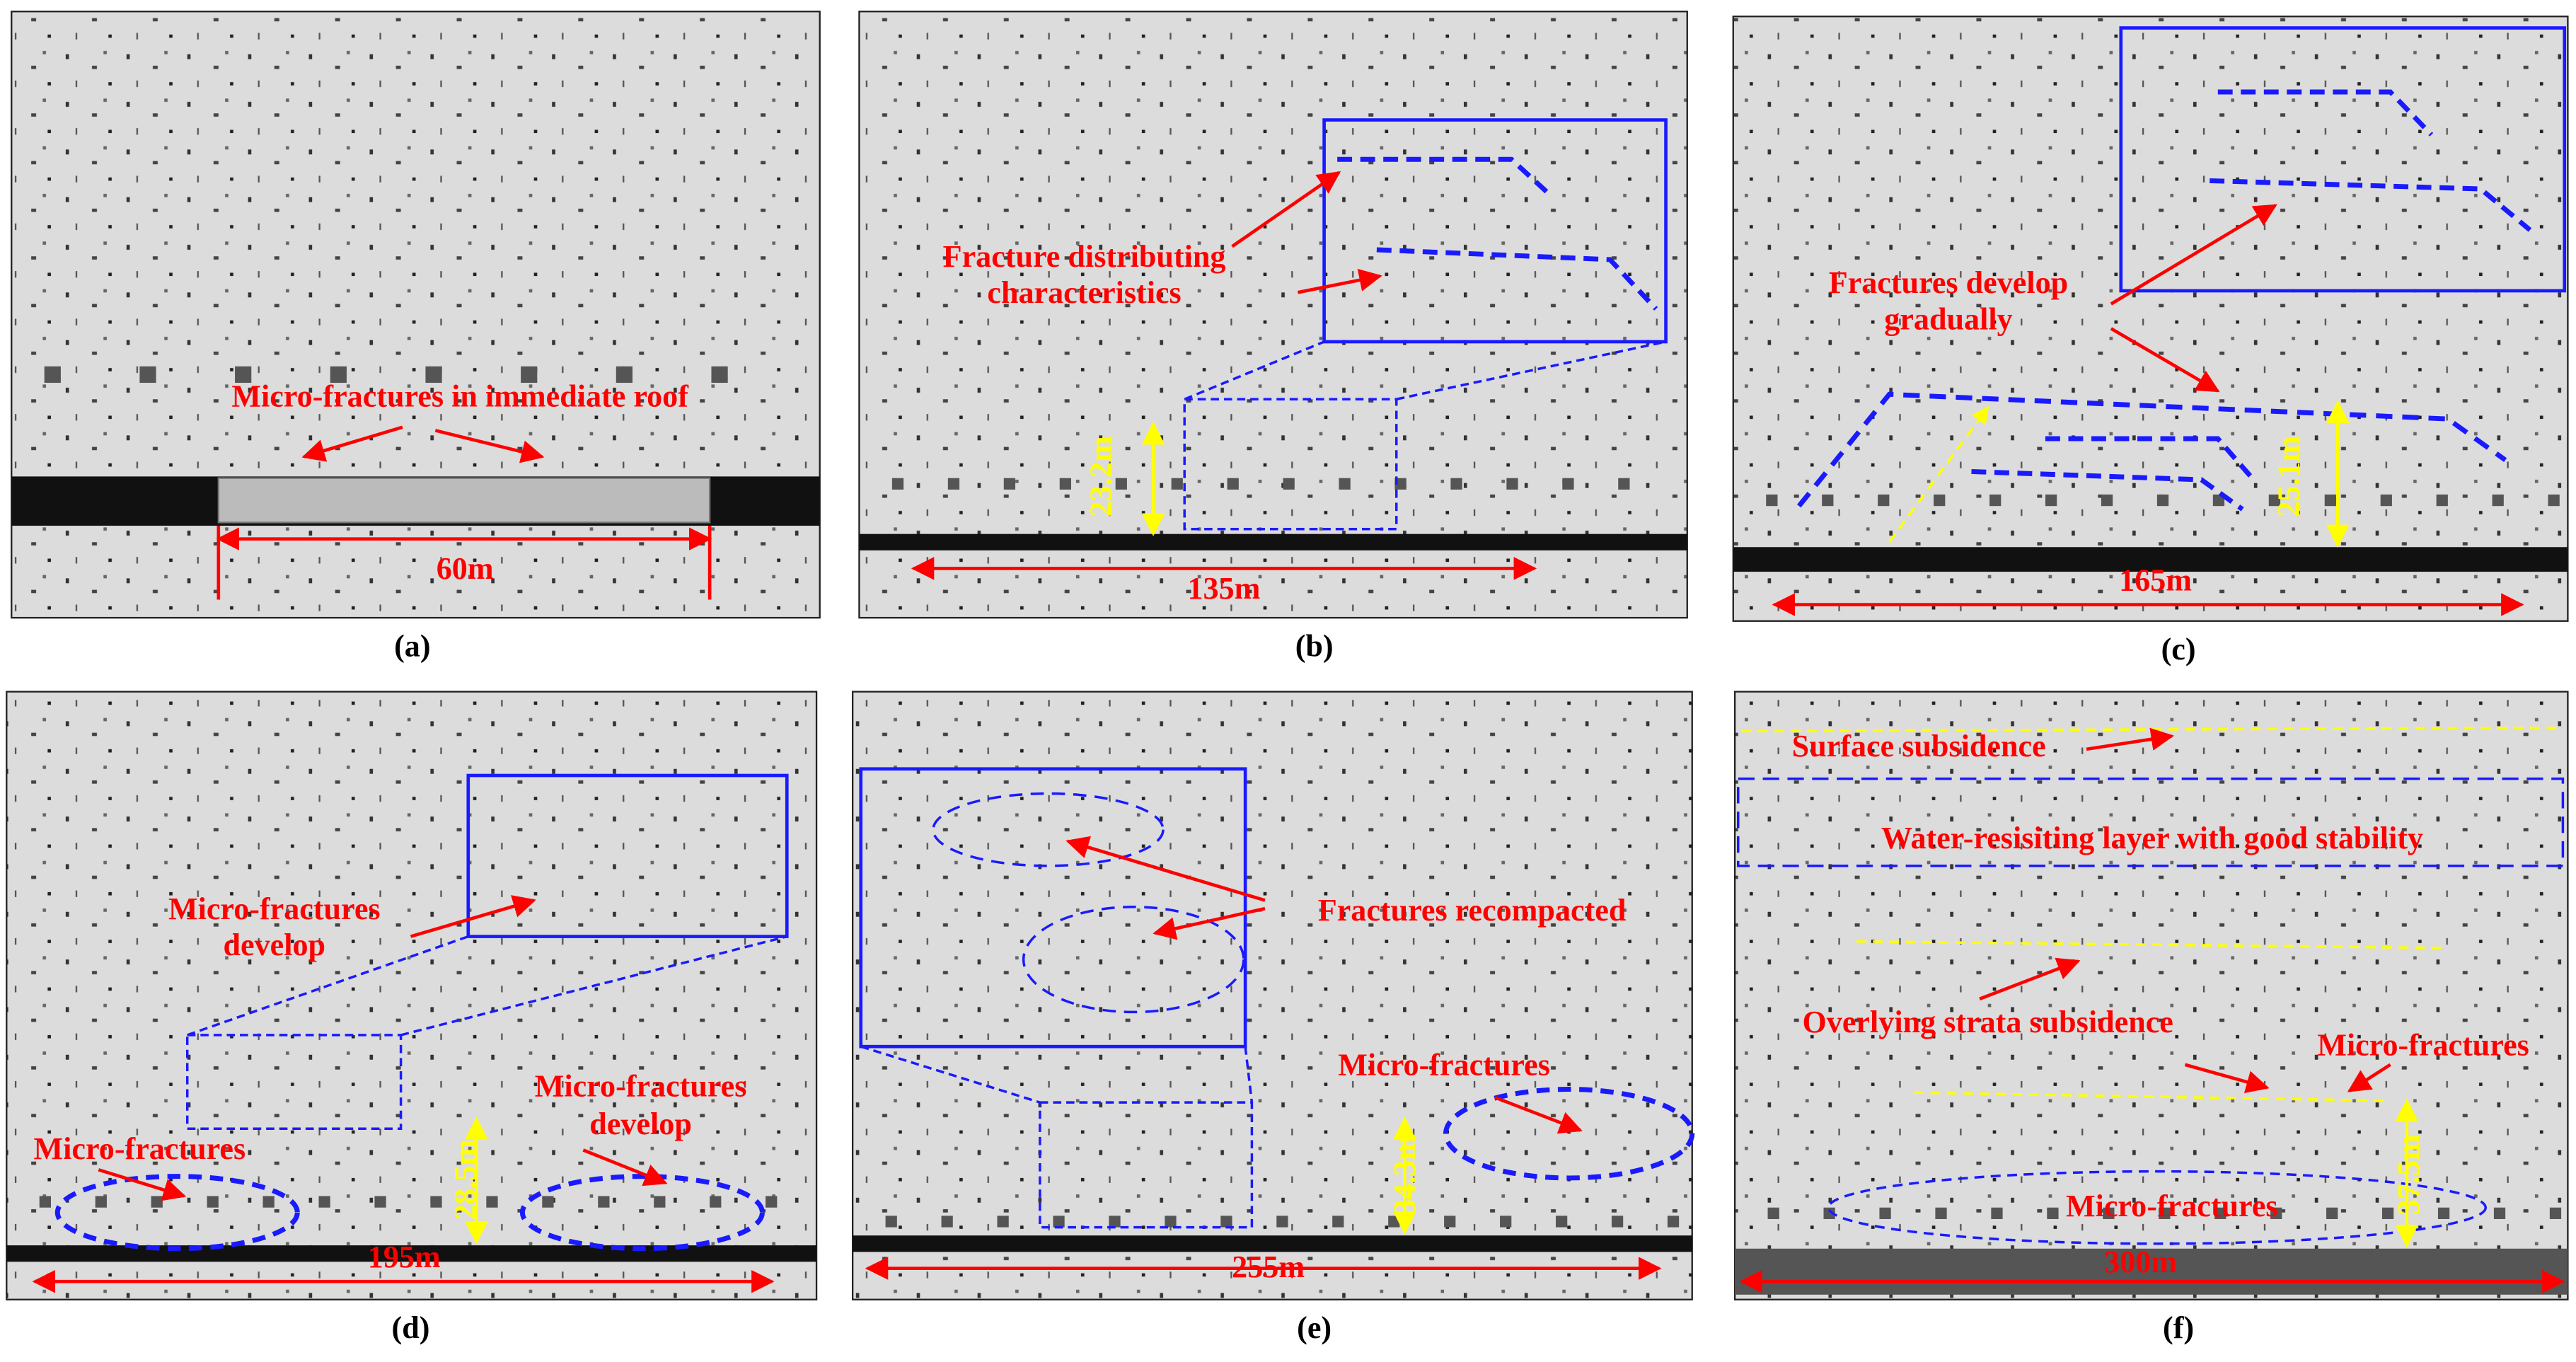 The width and height of the screenshot is (2576, 1362). Describe the element at coordinates (2288, 476) in the screenshot. I see `height-label: 25.1m` at that location.